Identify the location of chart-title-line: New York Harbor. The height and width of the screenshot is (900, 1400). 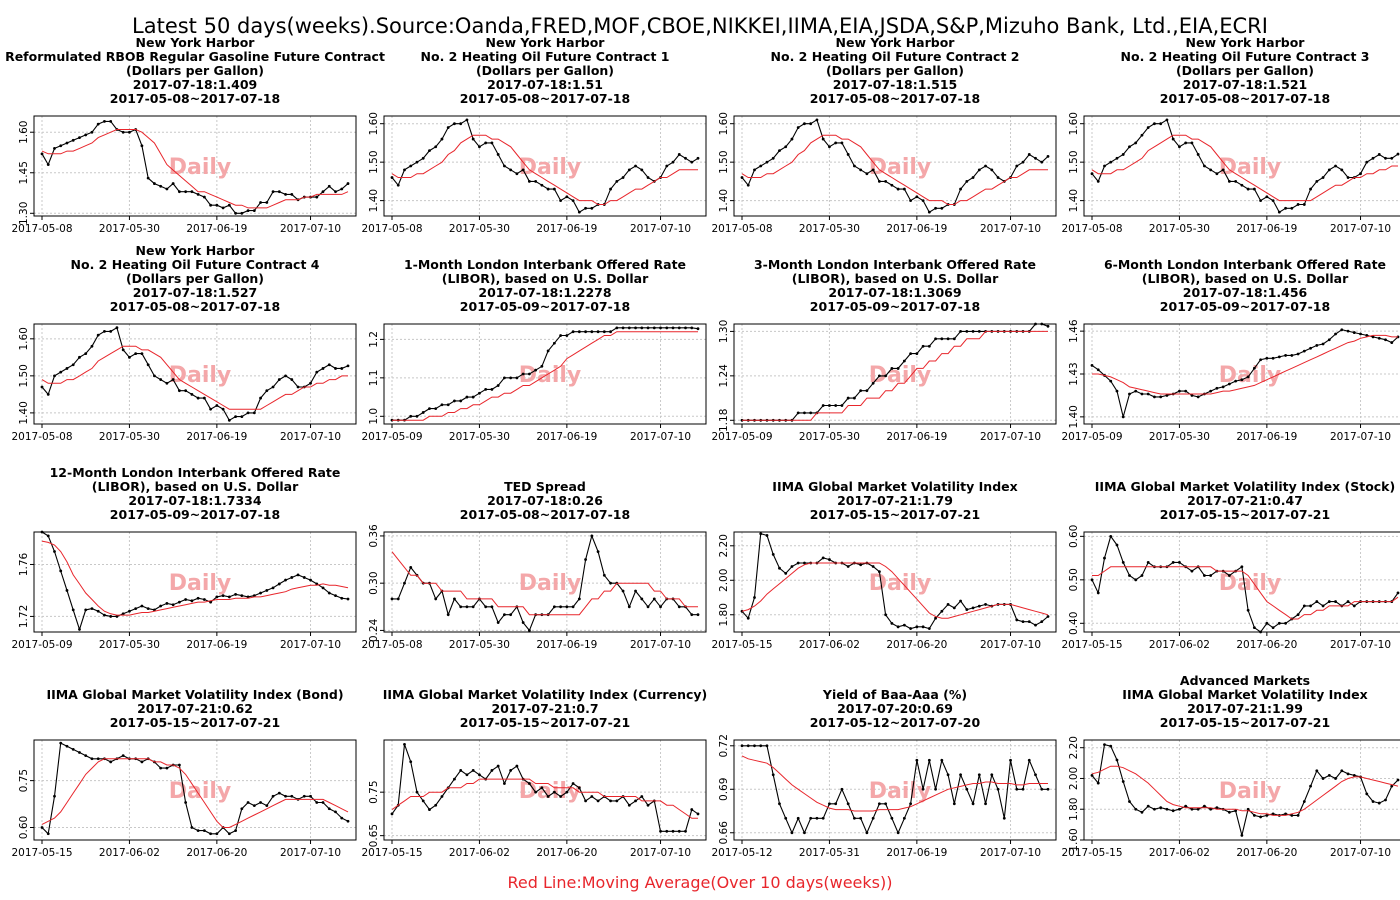
(196, 42).